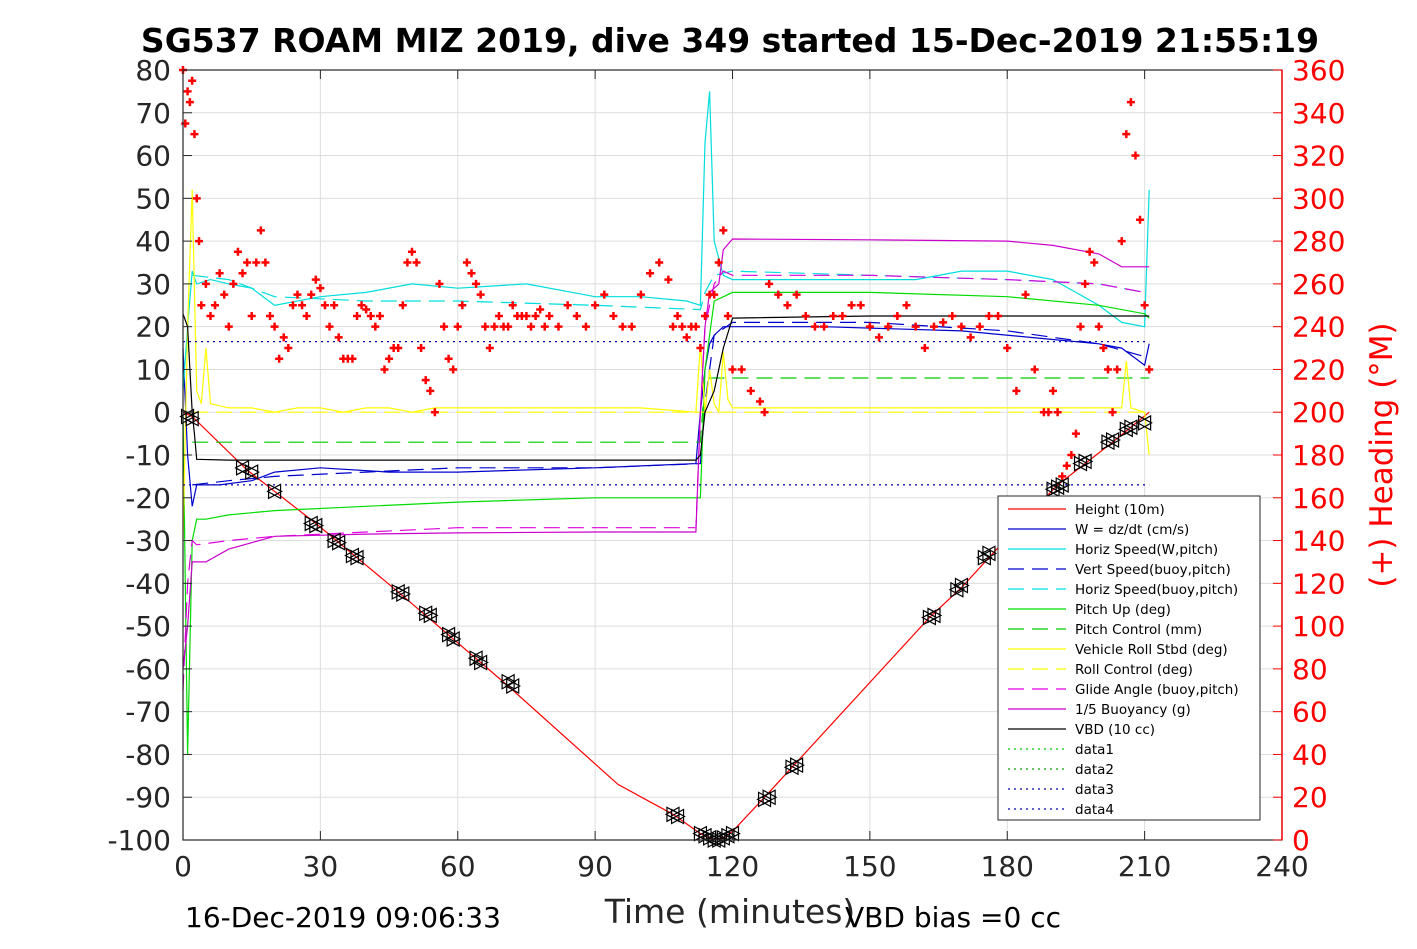 This screenshot has height=949, width=1417. I want to click on legend-label: Glide Angle (buoy,pitch), so click(1157, 690).